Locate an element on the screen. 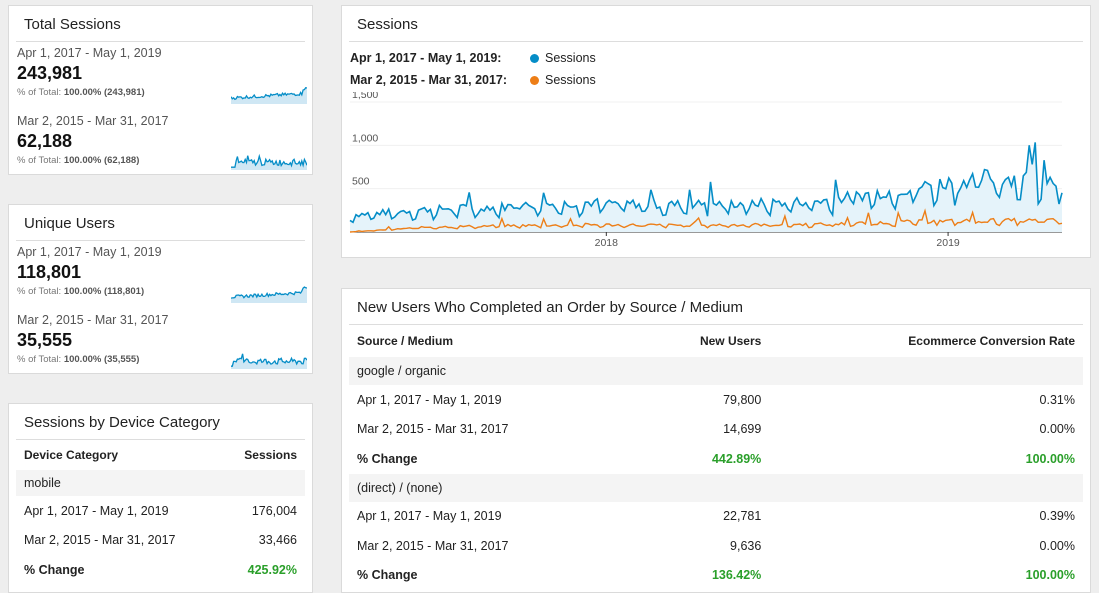 The height and width of the screenshot is (593, 1099). table-row: Apr 1, 2017 - May 1, 2019 176,004 is located at coordinates (160, 510).